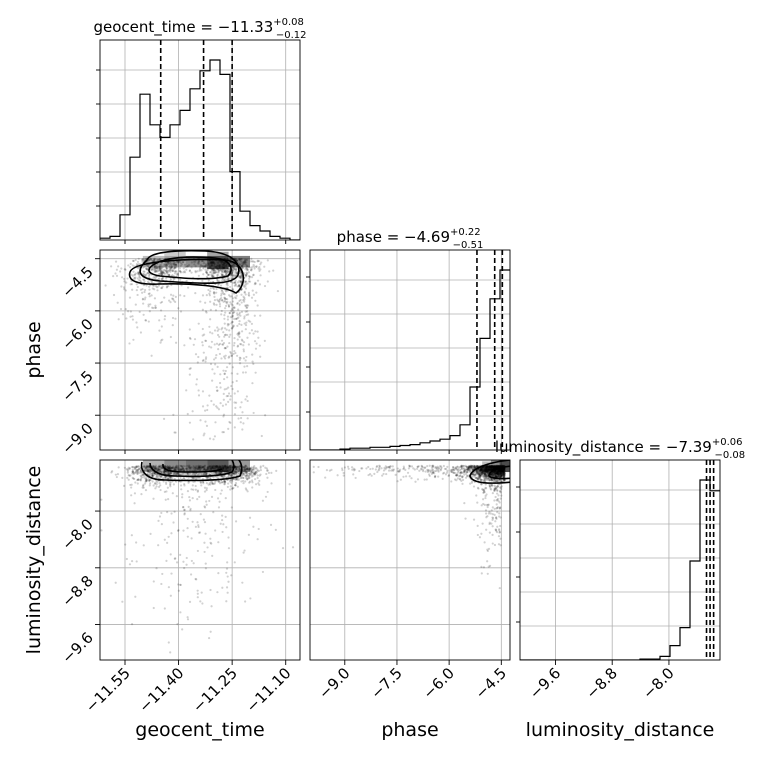 The height and width of the screenshot is (760, 760). What do you see at coordinates (620, 560) in the screenshot?
I see `histogram-luminosity_distance` at bounding box center [620, 560].